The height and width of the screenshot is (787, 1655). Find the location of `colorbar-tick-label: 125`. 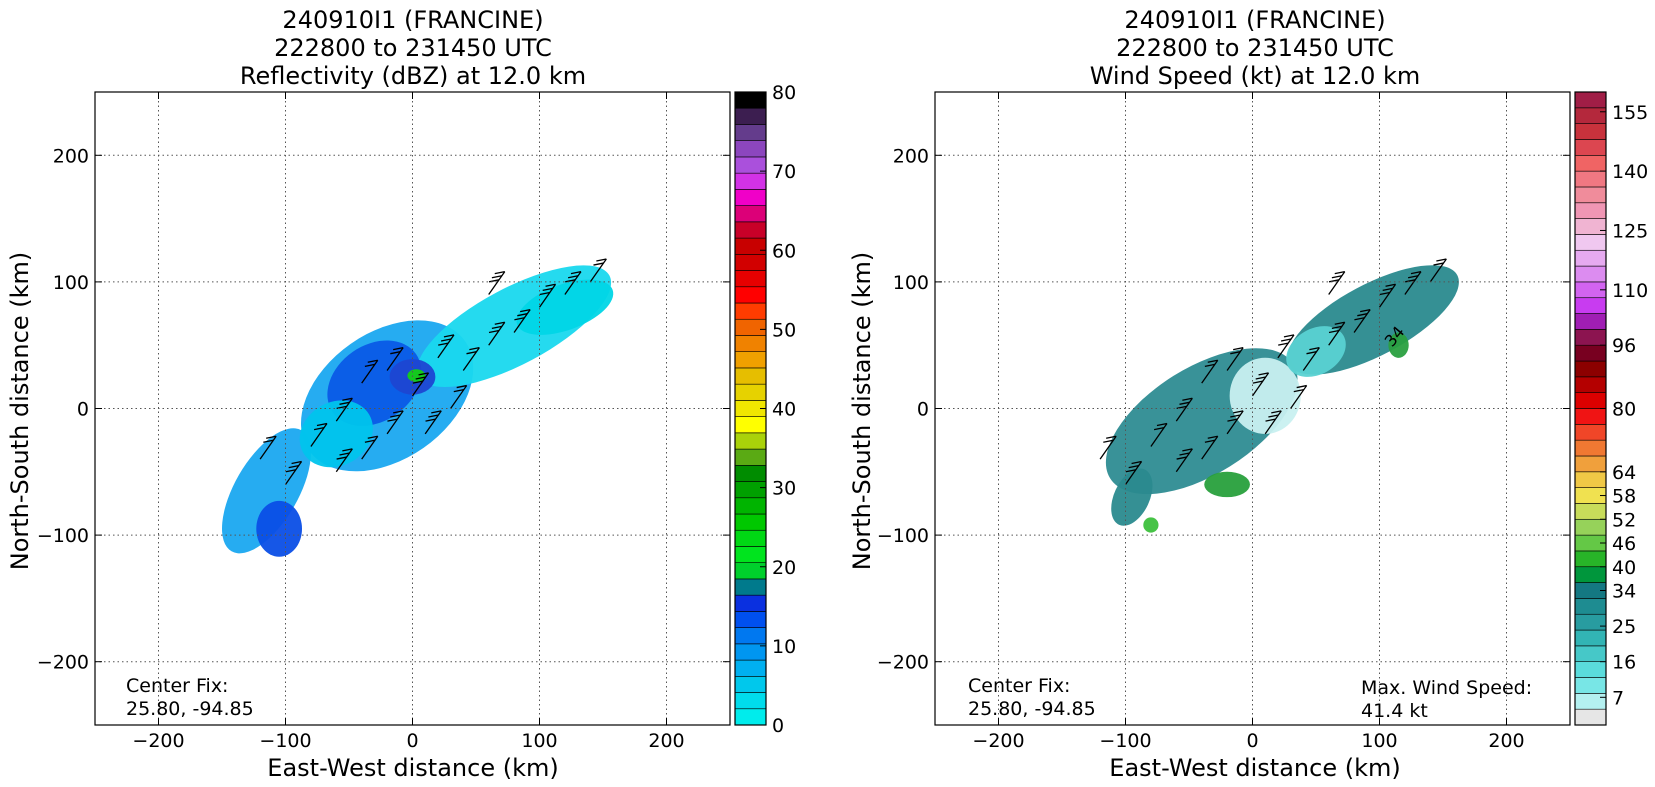

colorbar-tick-label: 125 is located at coordinates (1630, 231).